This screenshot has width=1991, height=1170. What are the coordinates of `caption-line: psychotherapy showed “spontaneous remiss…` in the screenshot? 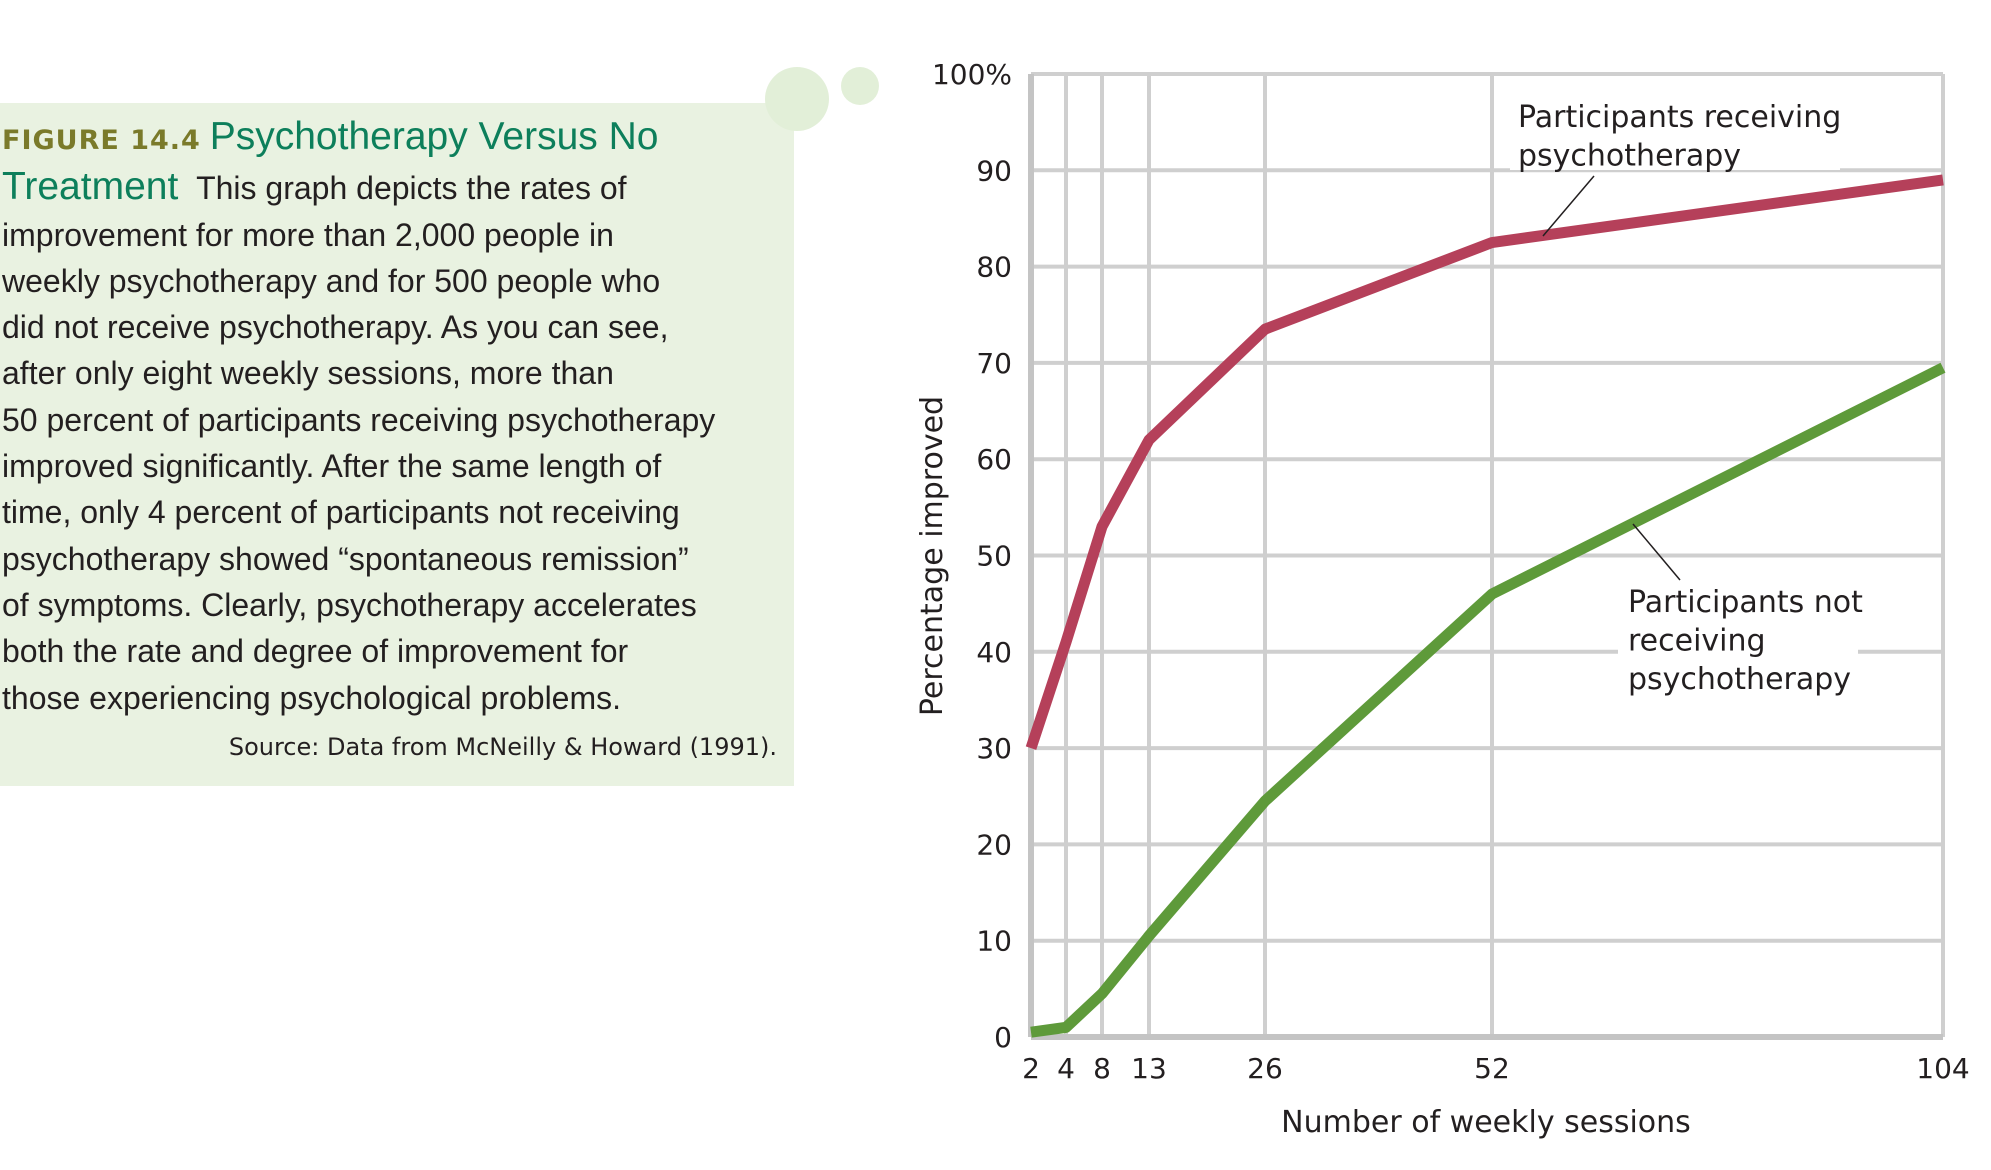 It's located at (345, 558).